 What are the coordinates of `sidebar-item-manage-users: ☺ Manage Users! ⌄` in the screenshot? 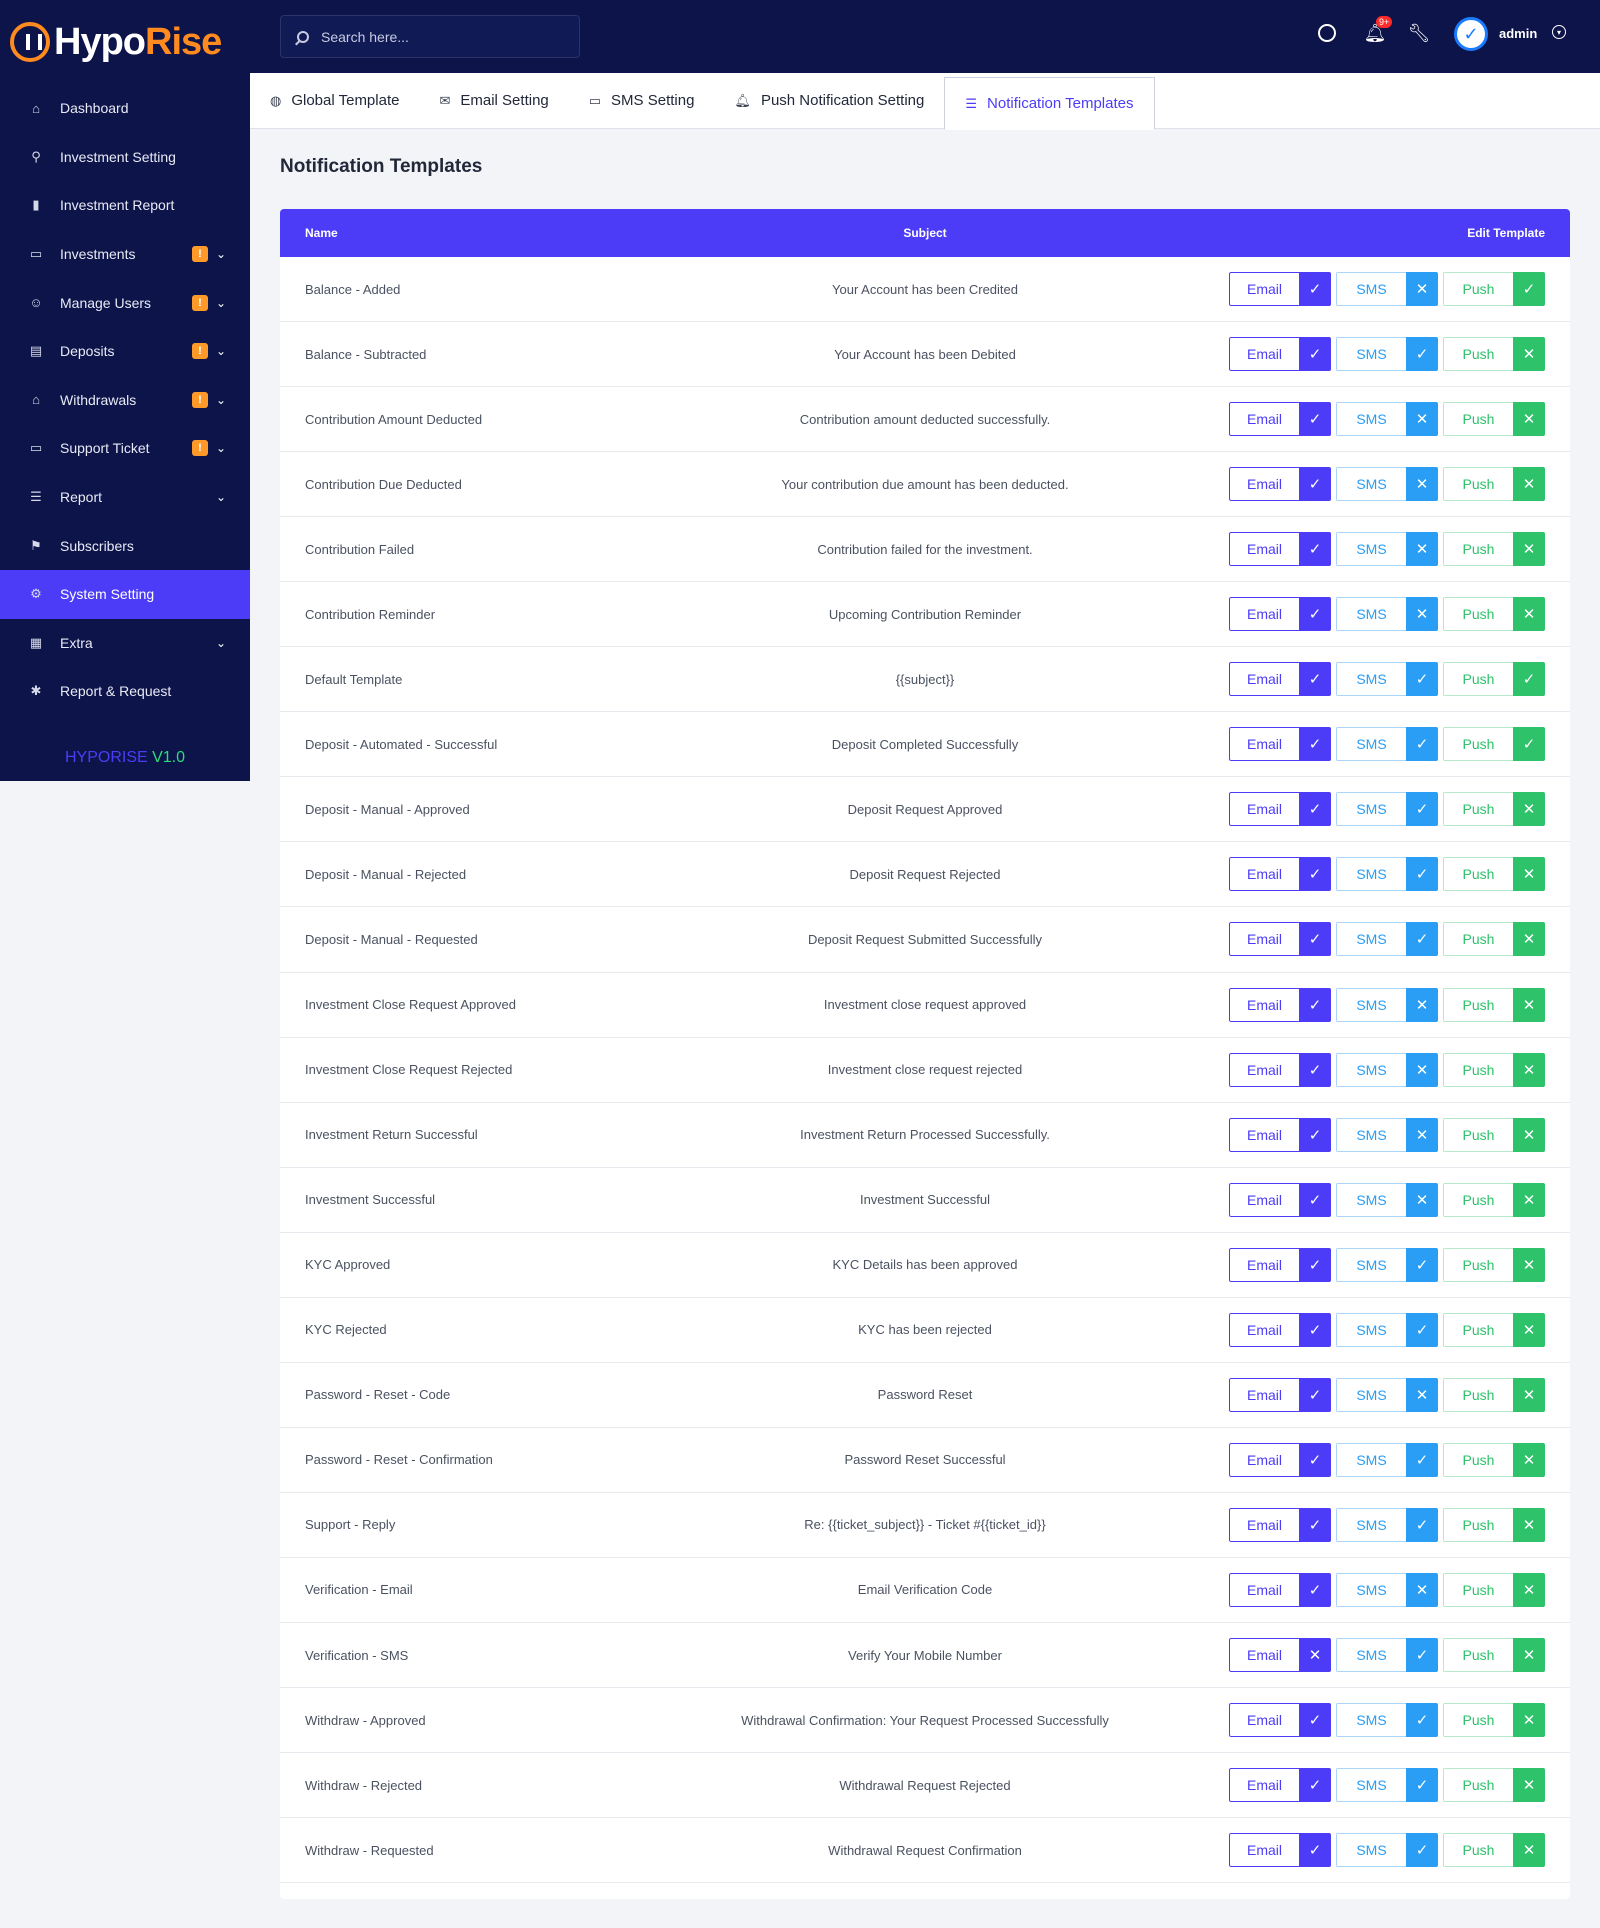 It's located at (125, 302).